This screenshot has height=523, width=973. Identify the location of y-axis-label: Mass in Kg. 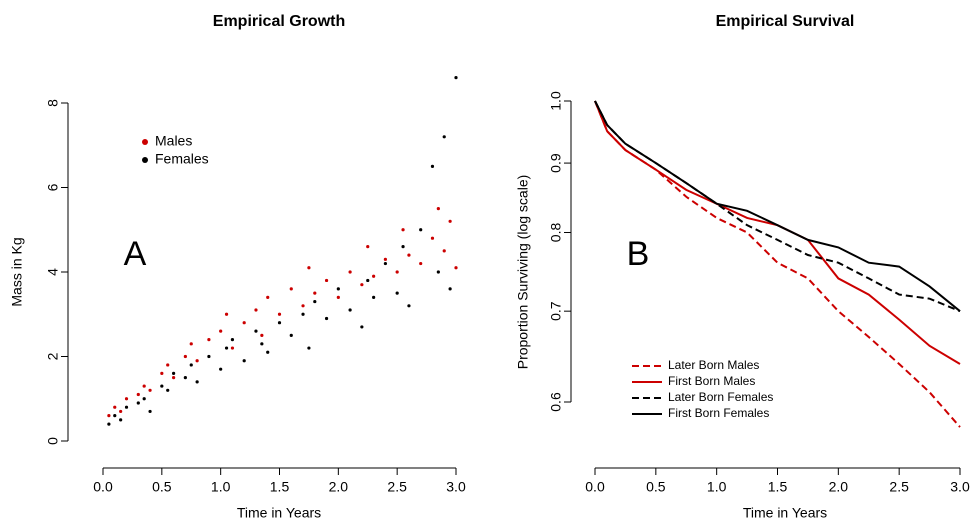
(17, 271).